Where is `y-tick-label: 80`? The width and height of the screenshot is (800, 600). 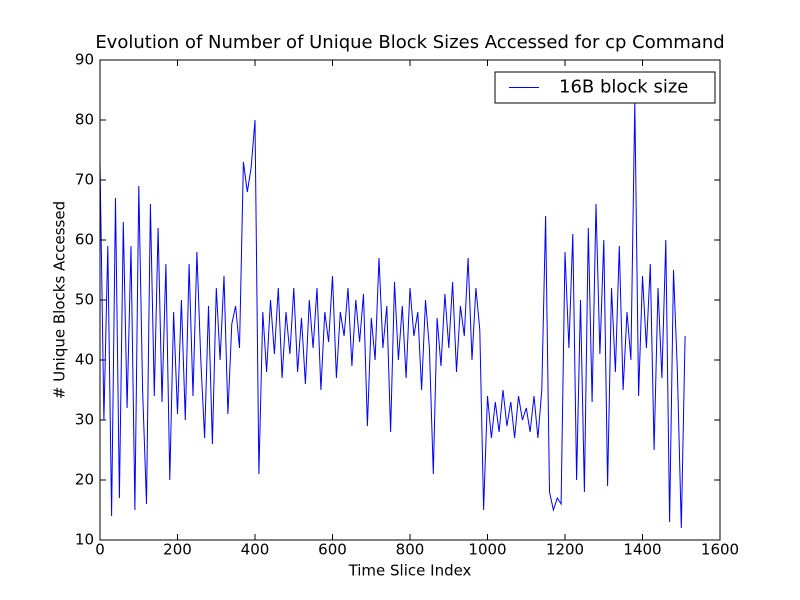 y-tick-label: 80 is located at coordinates (84, 120).